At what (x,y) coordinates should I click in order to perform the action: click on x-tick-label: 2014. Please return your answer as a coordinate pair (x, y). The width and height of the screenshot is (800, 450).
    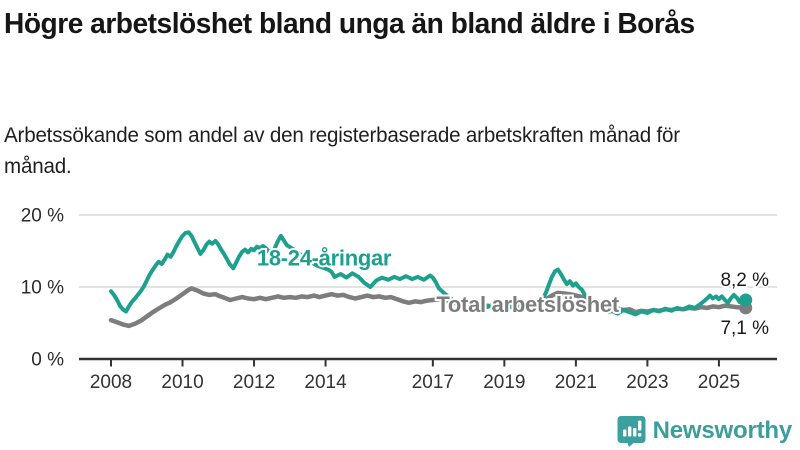
    Looking at the image, I should click on (325, 382).